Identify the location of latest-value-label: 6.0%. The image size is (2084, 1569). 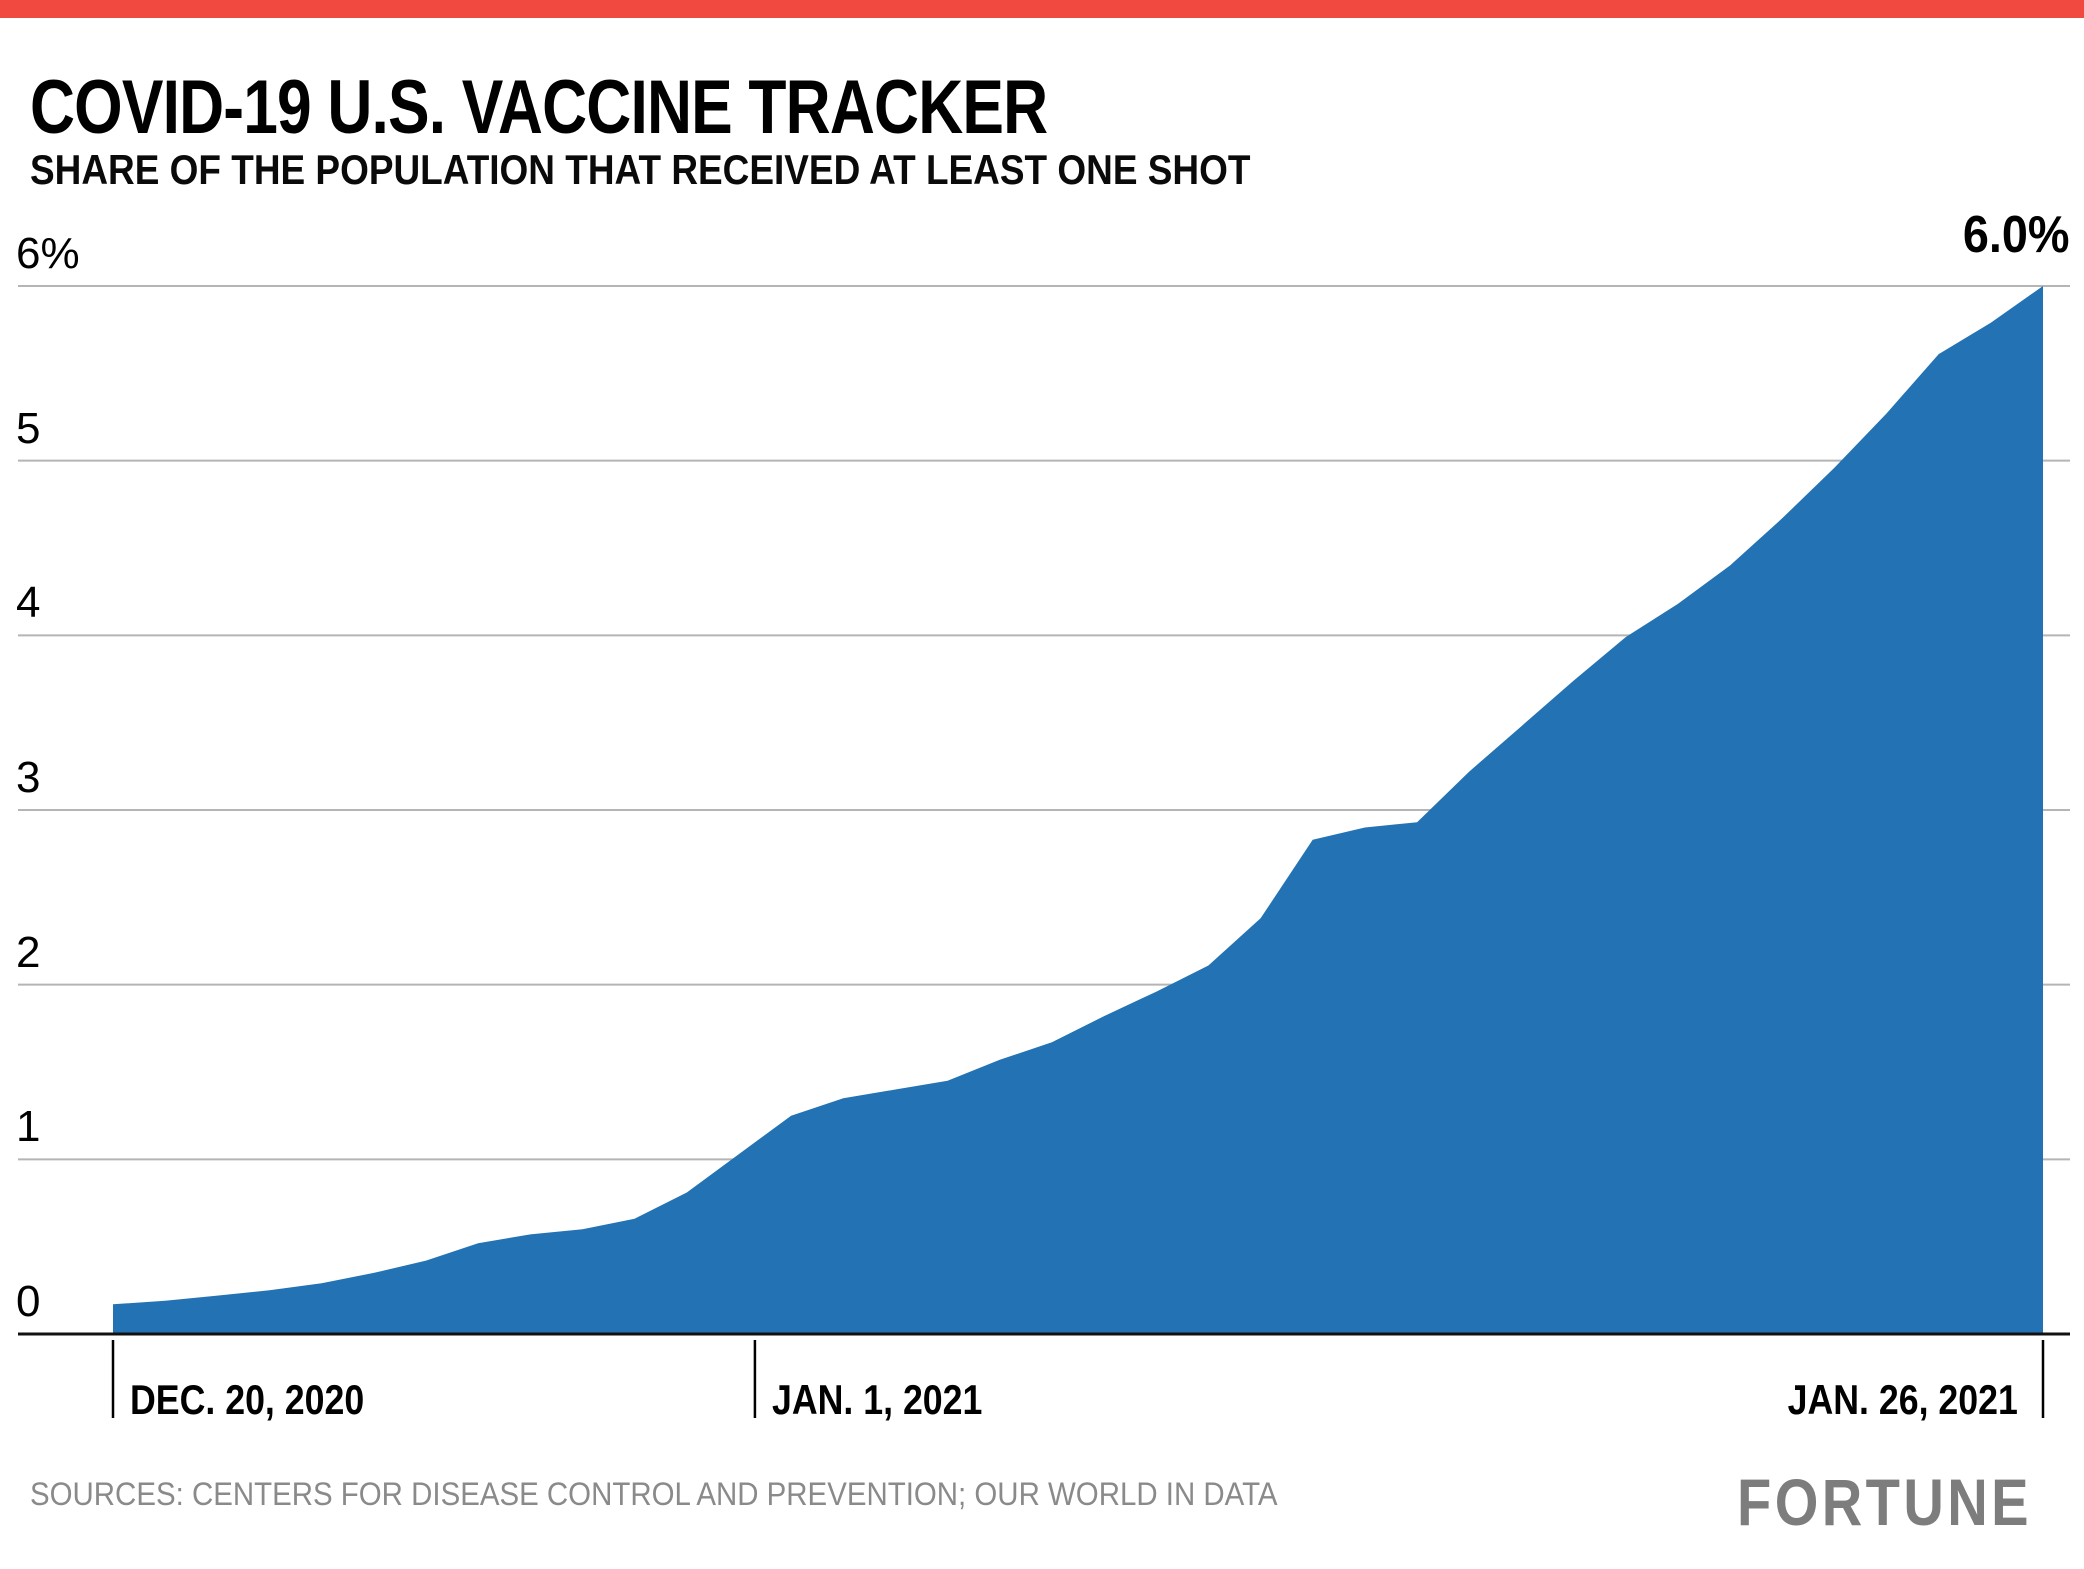
(2016, 235).